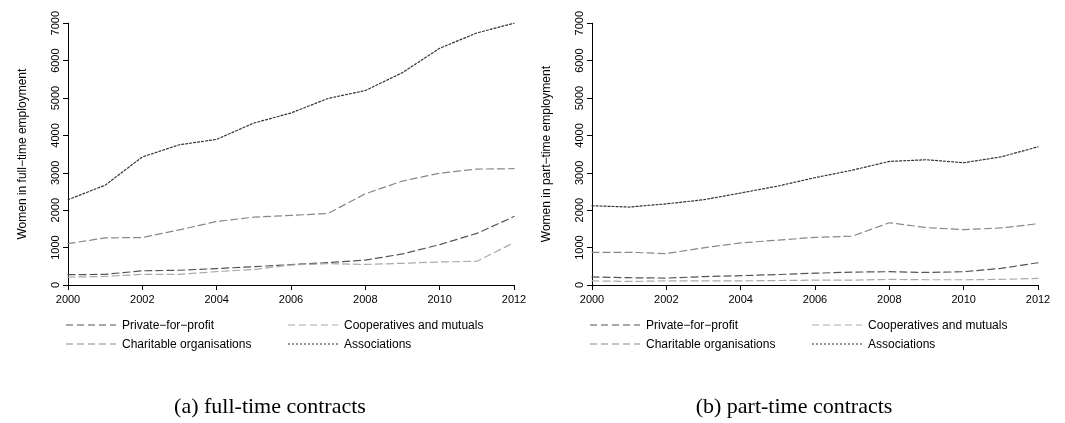  What do you see at coordinates (270, 405) in the screenshot?
I see `text: (a) full-time contracts` at bounding box center [270, 405].